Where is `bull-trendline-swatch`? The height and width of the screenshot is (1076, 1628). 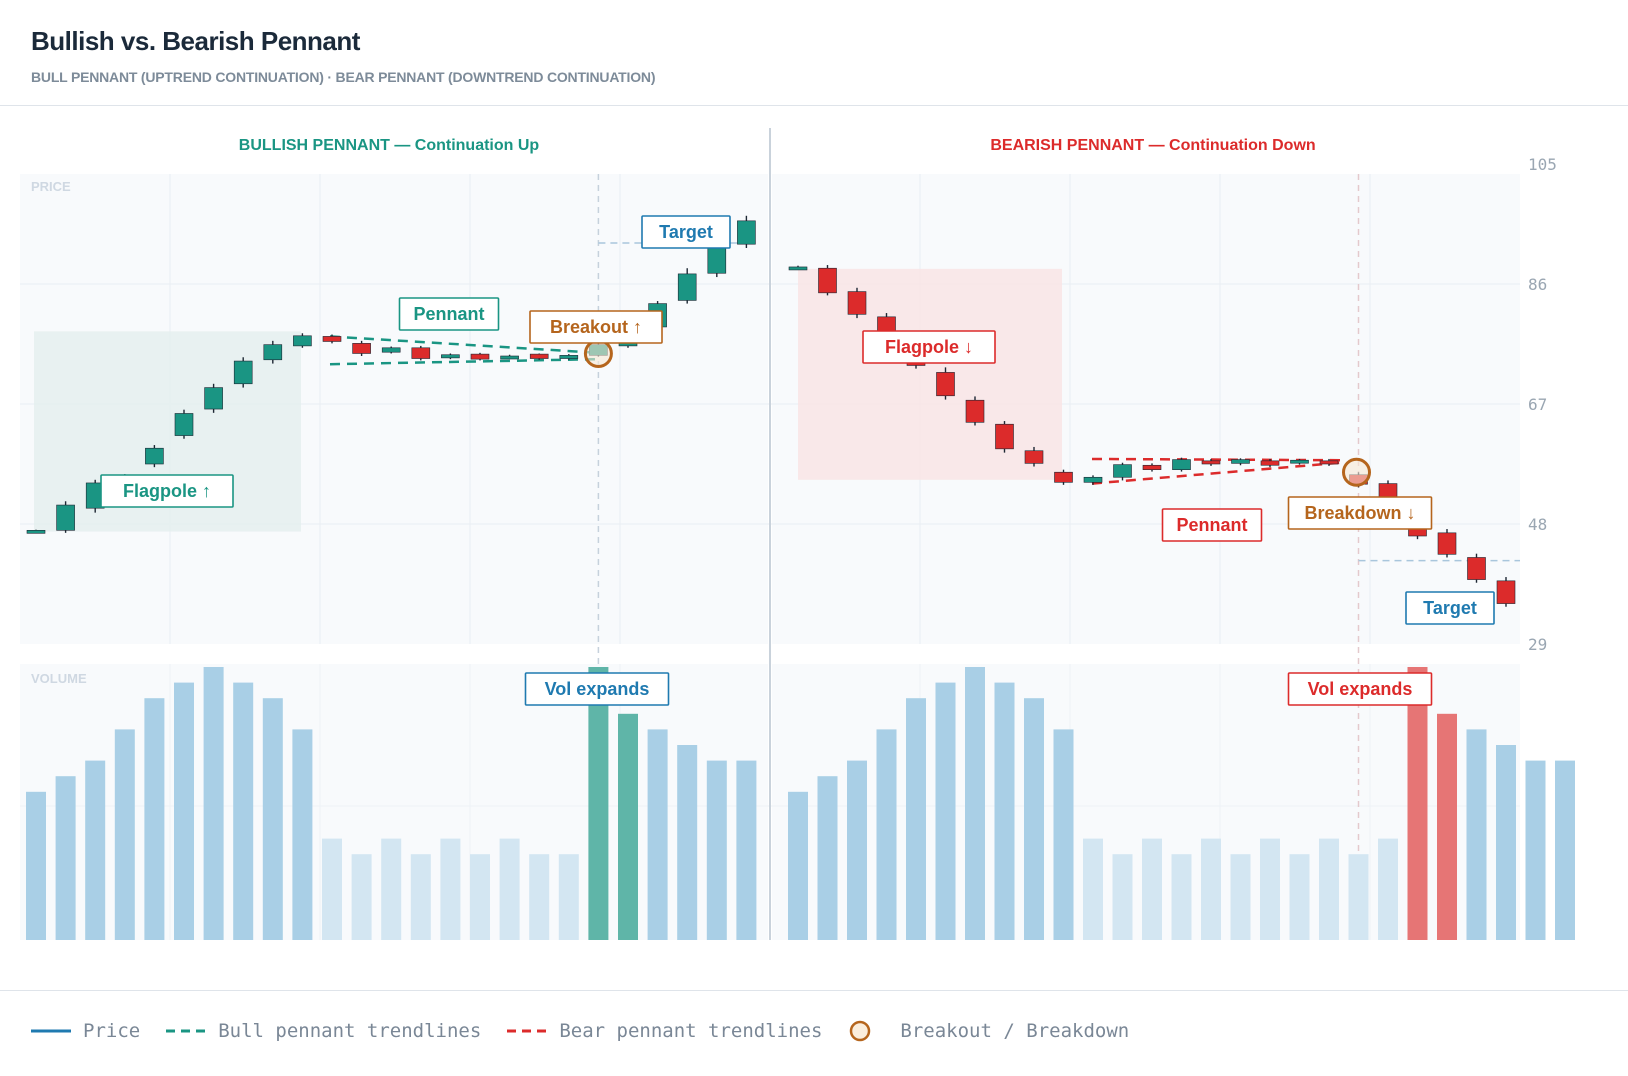 bull-trendline-swatch is located at coordinates (186, 1031).